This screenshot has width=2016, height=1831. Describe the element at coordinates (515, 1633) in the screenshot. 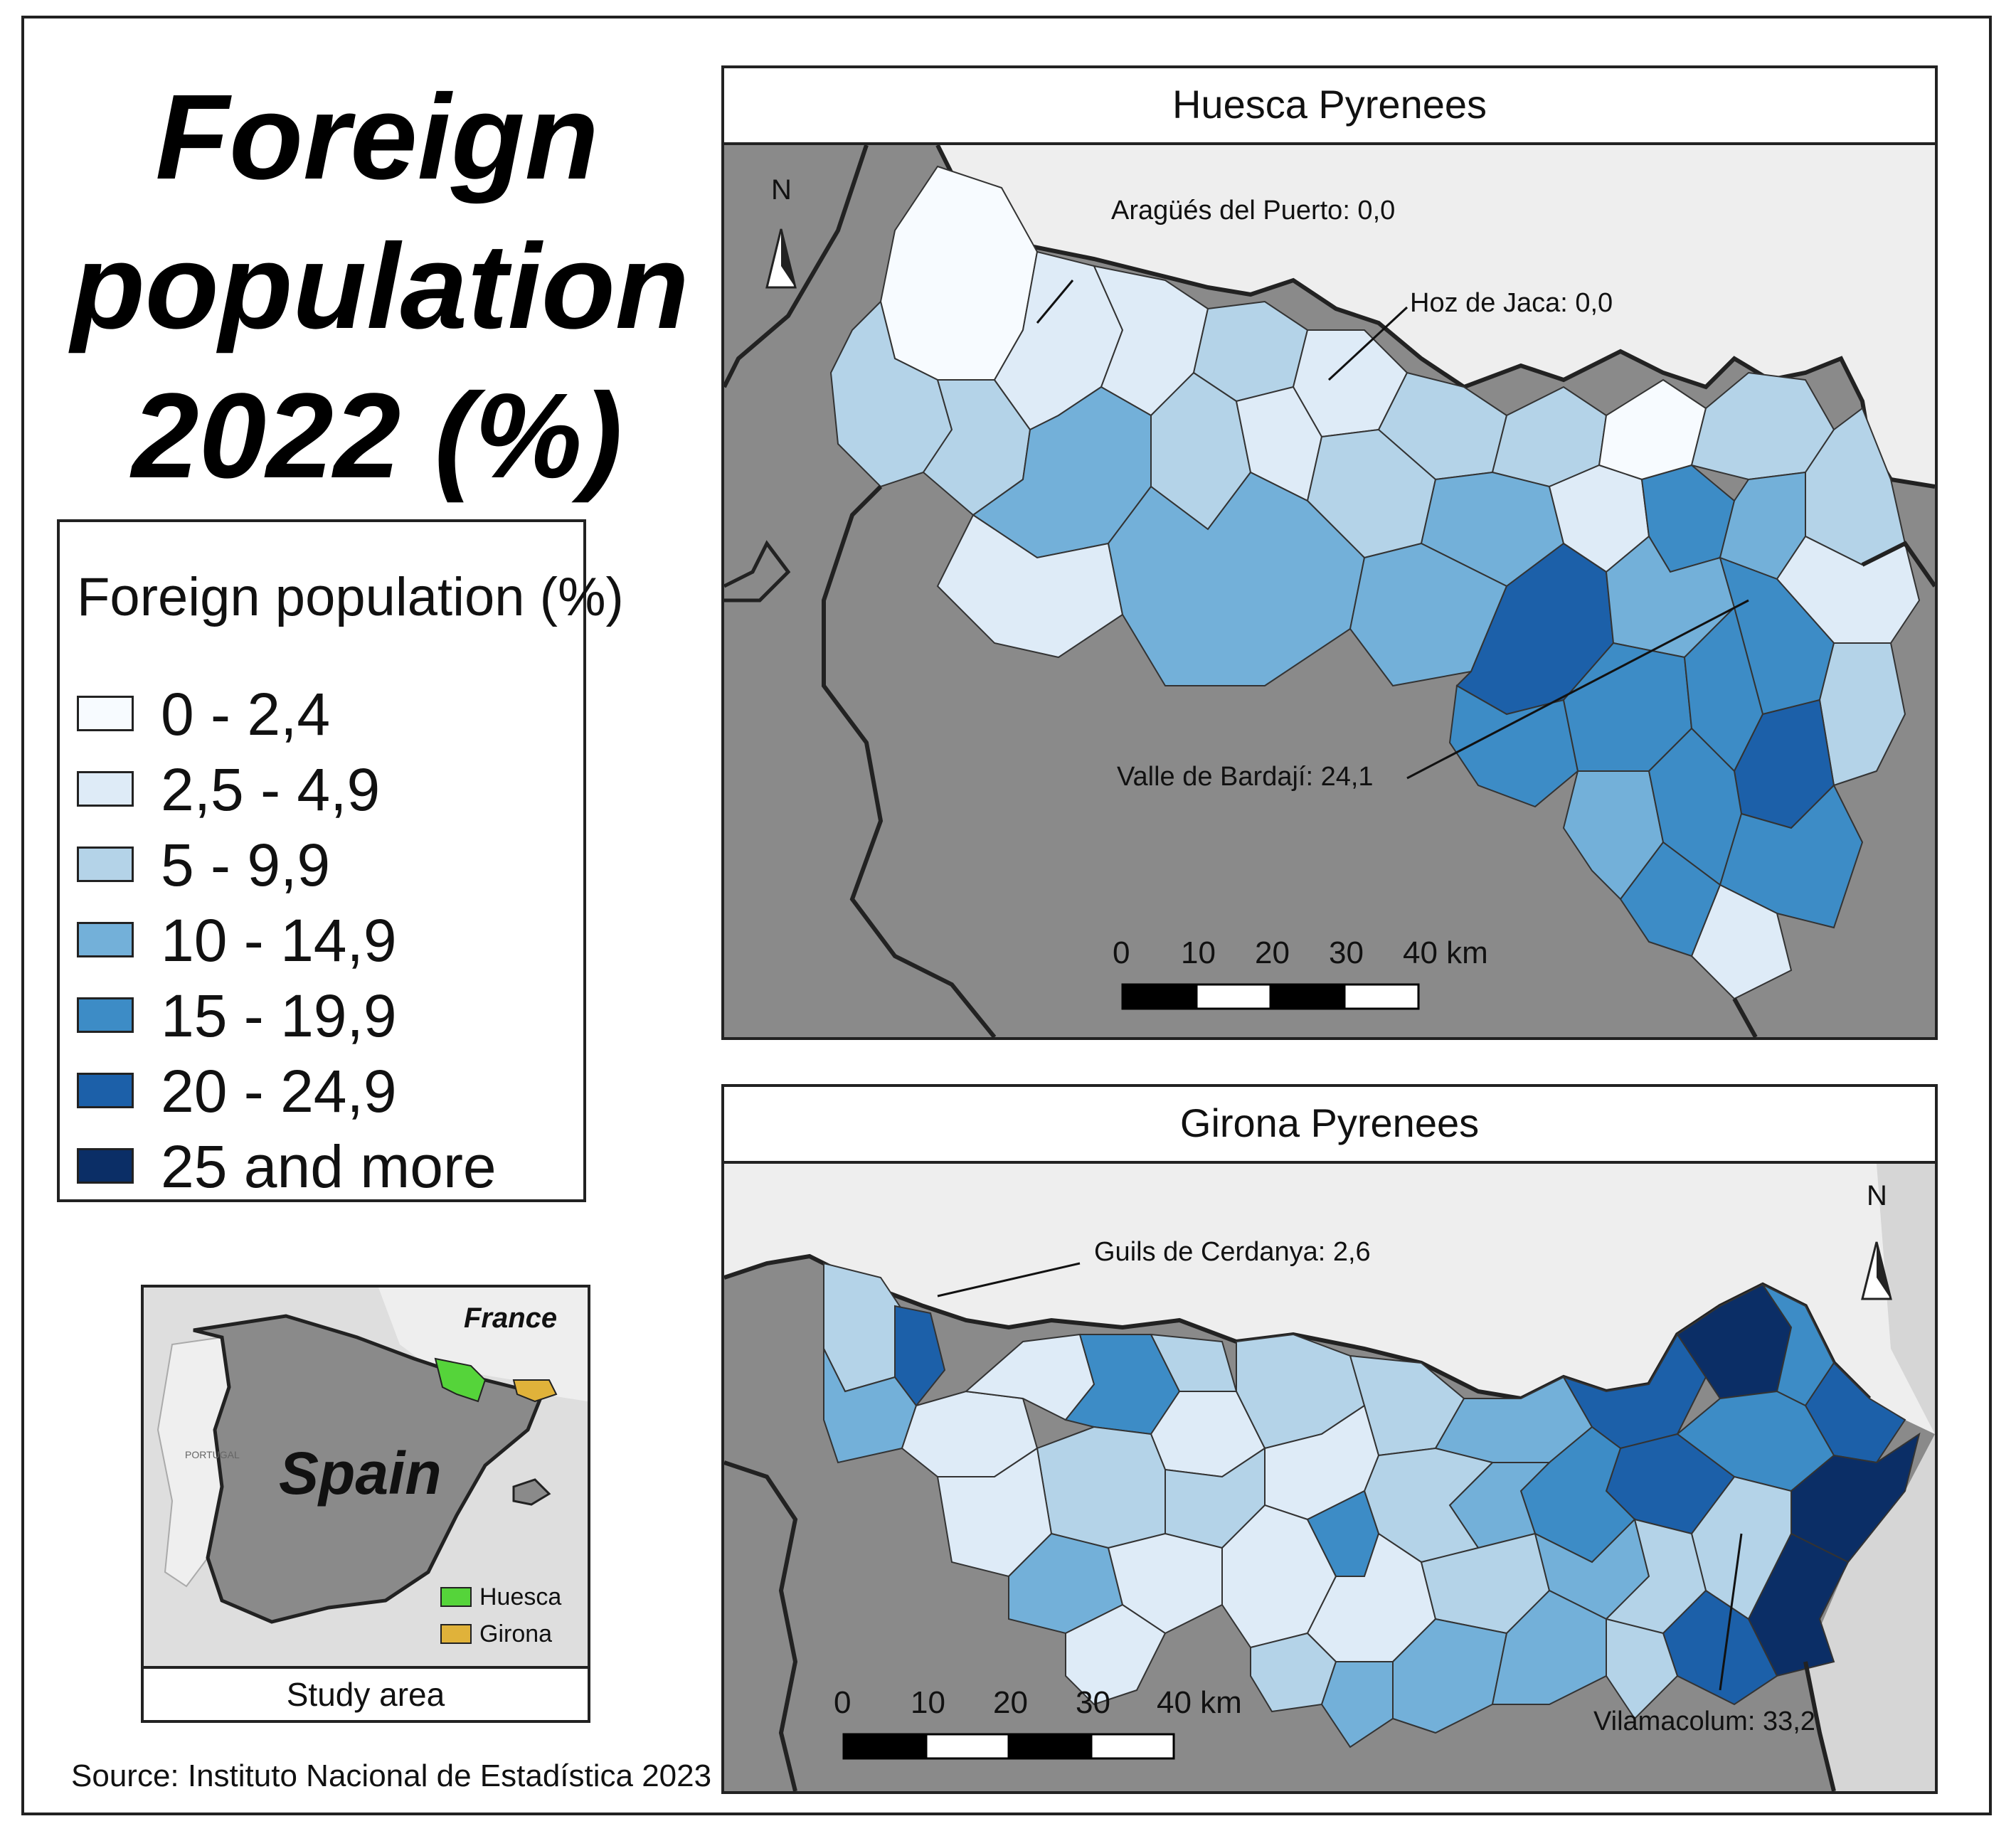

I see `inset-legend-girona: Girona` at that location.